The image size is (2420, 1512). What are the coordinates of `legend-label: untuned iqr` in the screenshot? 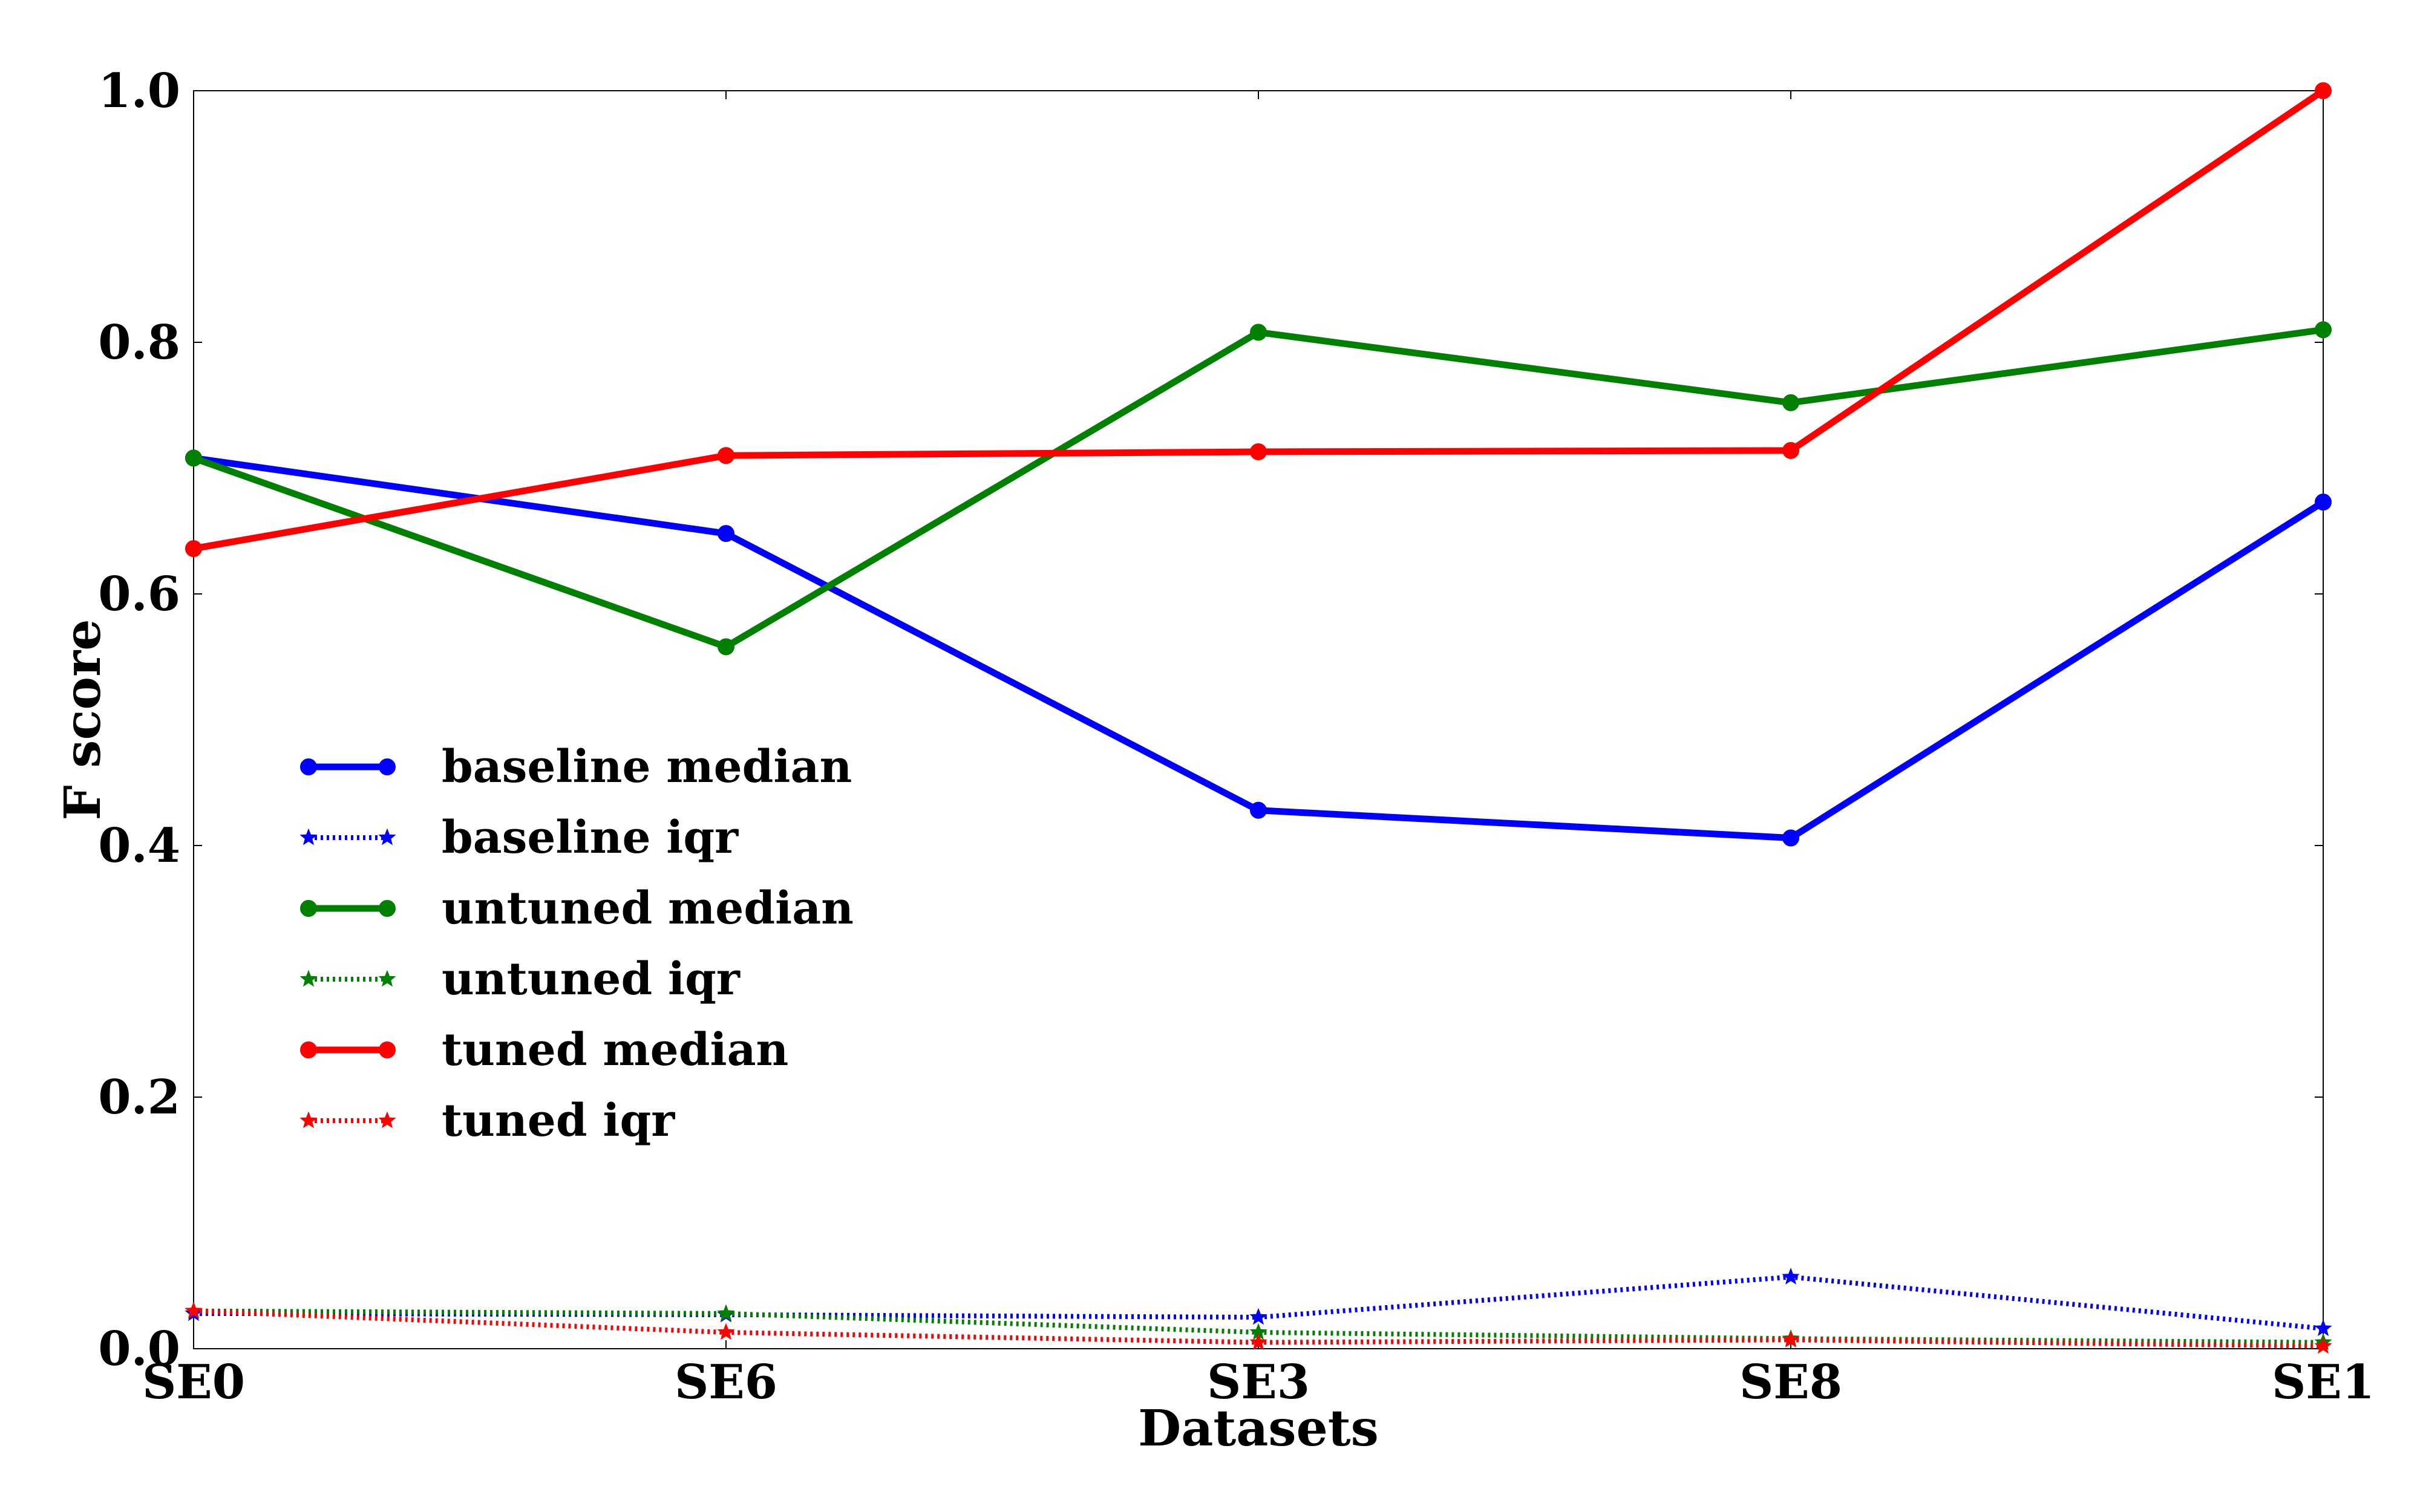 It's located at (591, 979).